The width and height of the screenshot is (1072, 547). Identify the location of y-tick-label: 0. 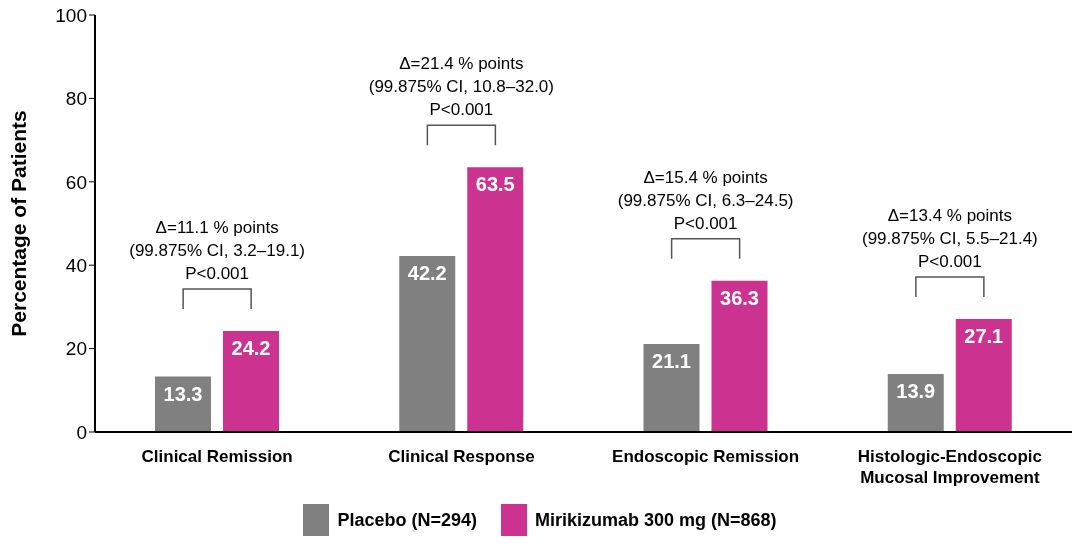
(81, 432).